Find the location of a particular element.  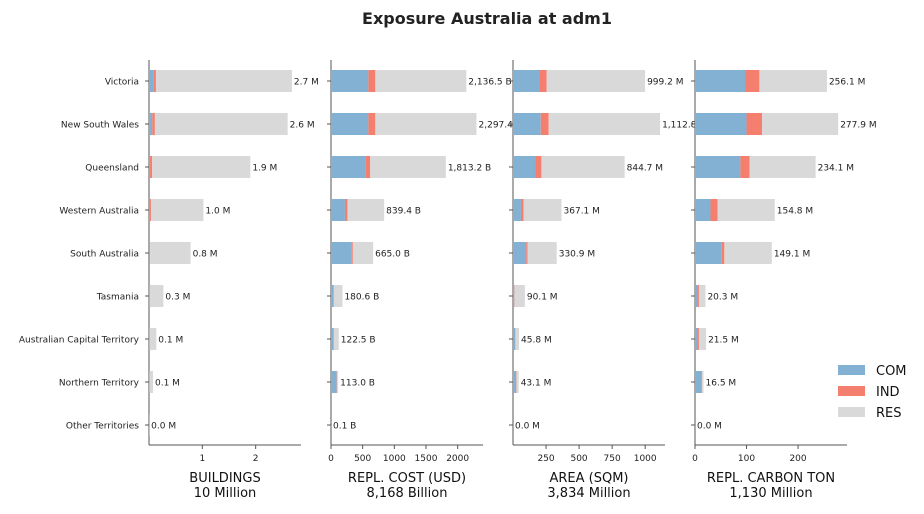

x-tick-label: 1 is located at coordinates (202, 459).